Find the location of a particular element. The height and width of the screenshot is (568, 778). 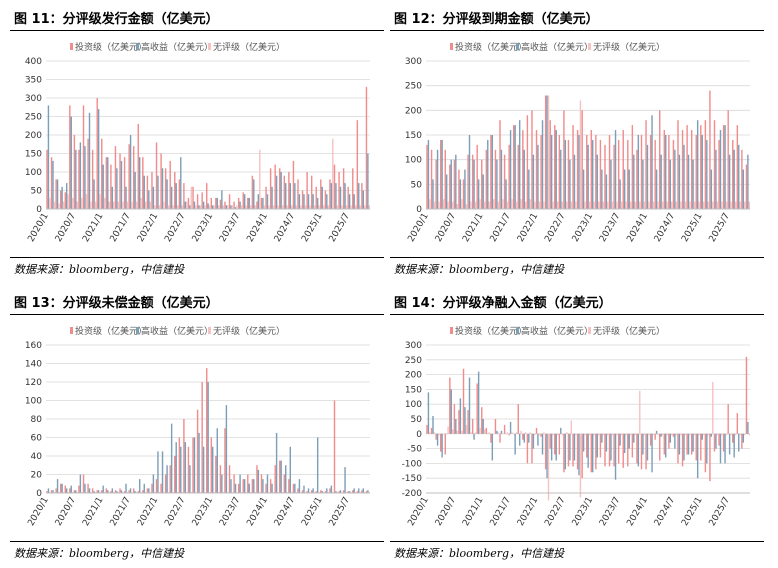

y-tick-label: 60 is located at coordinates (37, 439).